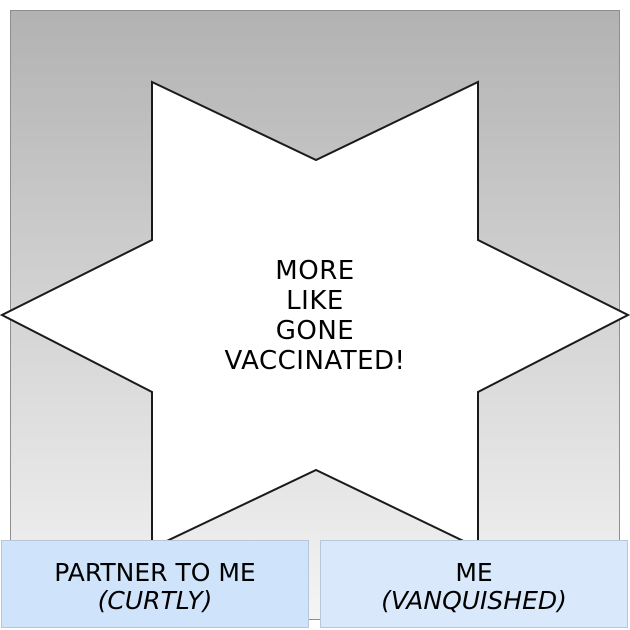  Describe the element at coordinates (315, 361) in the screenshot. I see `speech-line-4: VACCINATED!` at that location.